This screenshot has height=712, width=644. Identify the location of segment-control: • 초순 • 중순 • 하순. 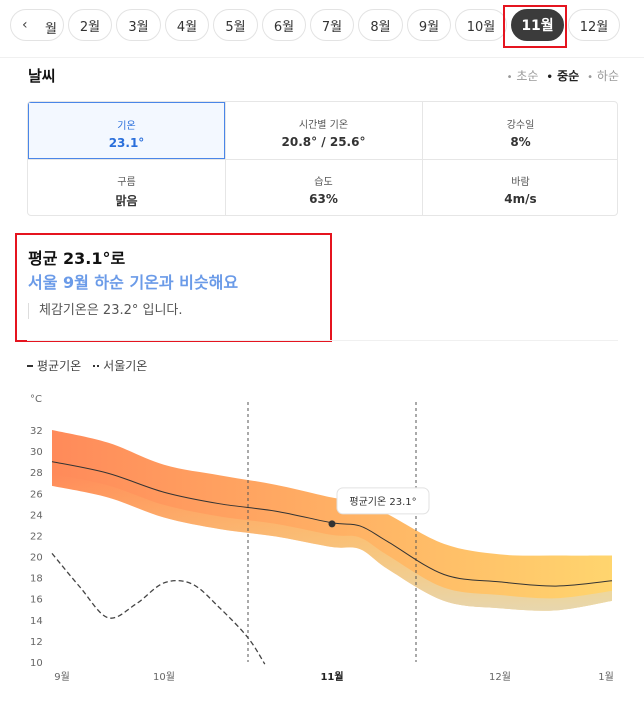
(563, 75).